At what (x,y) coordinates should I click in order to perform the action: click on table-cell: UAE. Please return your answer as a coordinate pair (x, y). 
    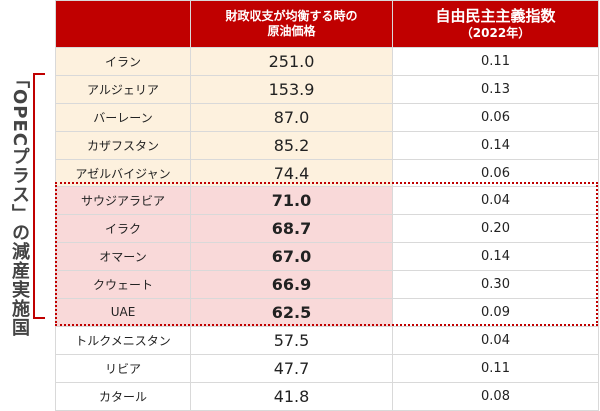
    Looking at the image, I should click on (123, 312).